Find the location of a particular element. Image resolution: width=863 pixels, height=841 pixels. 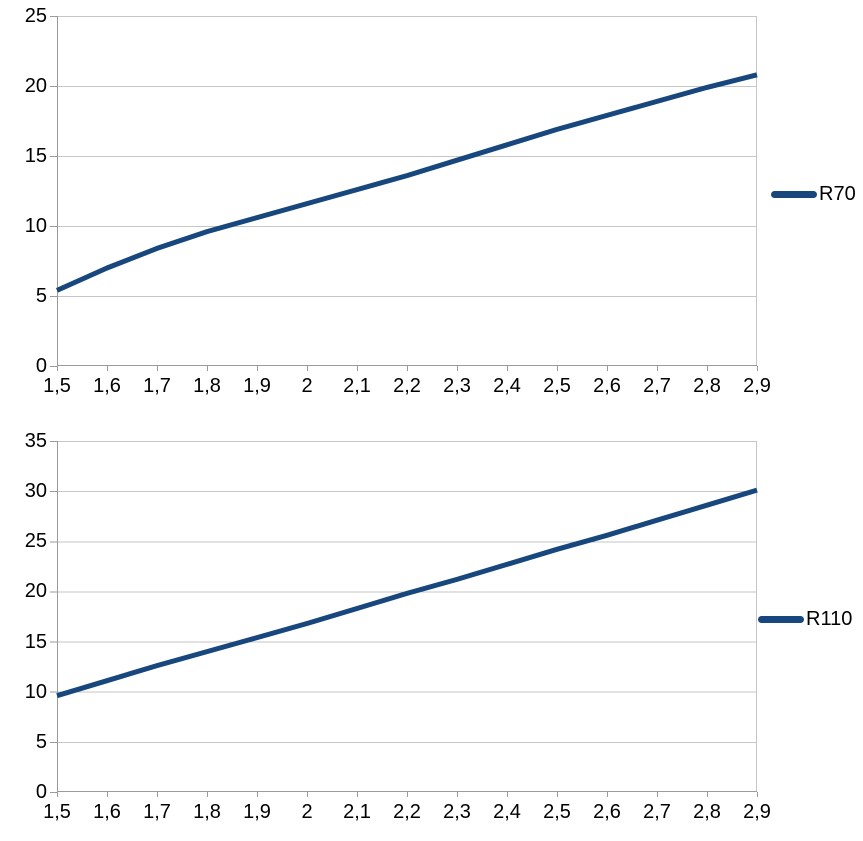

legend-label-r110: R110 is located at coordinates (829, 619).